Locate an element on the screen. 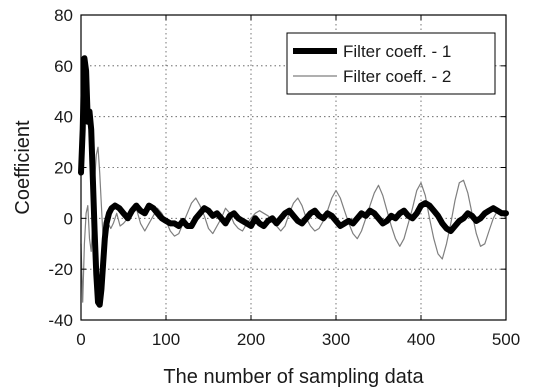 The height and width of the screenshot is (389, 534). x-axis-title: The number of sampling data is located at coordinates (293, 377).